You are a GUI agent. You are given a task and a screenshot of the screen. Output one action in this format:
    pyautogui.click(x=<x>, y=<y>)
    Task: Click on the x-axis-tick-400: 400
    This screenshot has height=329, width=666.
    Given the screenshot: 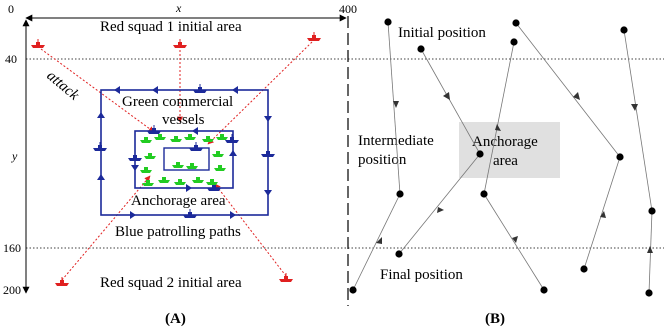 What is the action you would take?
    pyautogui.click(x=348, y=9)
    